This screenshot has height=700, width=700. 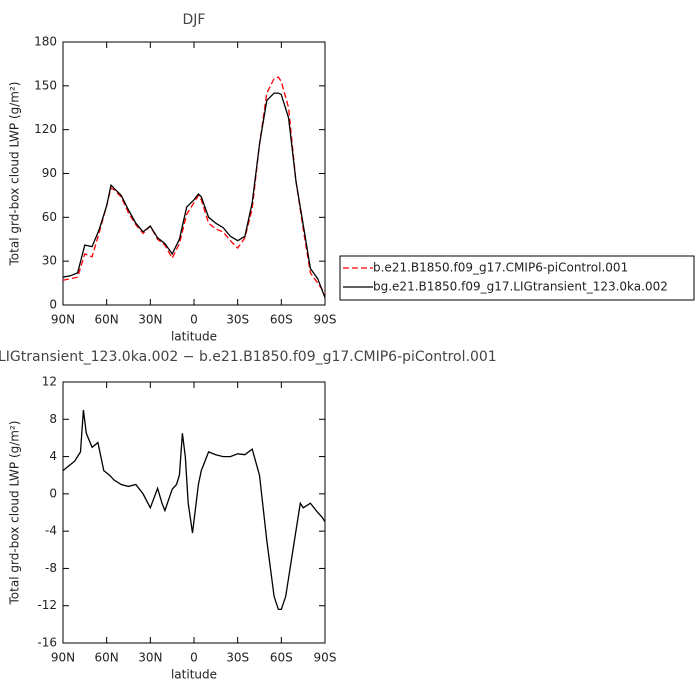 What do you see at coordinates (49, 382) in the screenshot?
I see `y-tick-label: 12` at bounding box center [49, 382].